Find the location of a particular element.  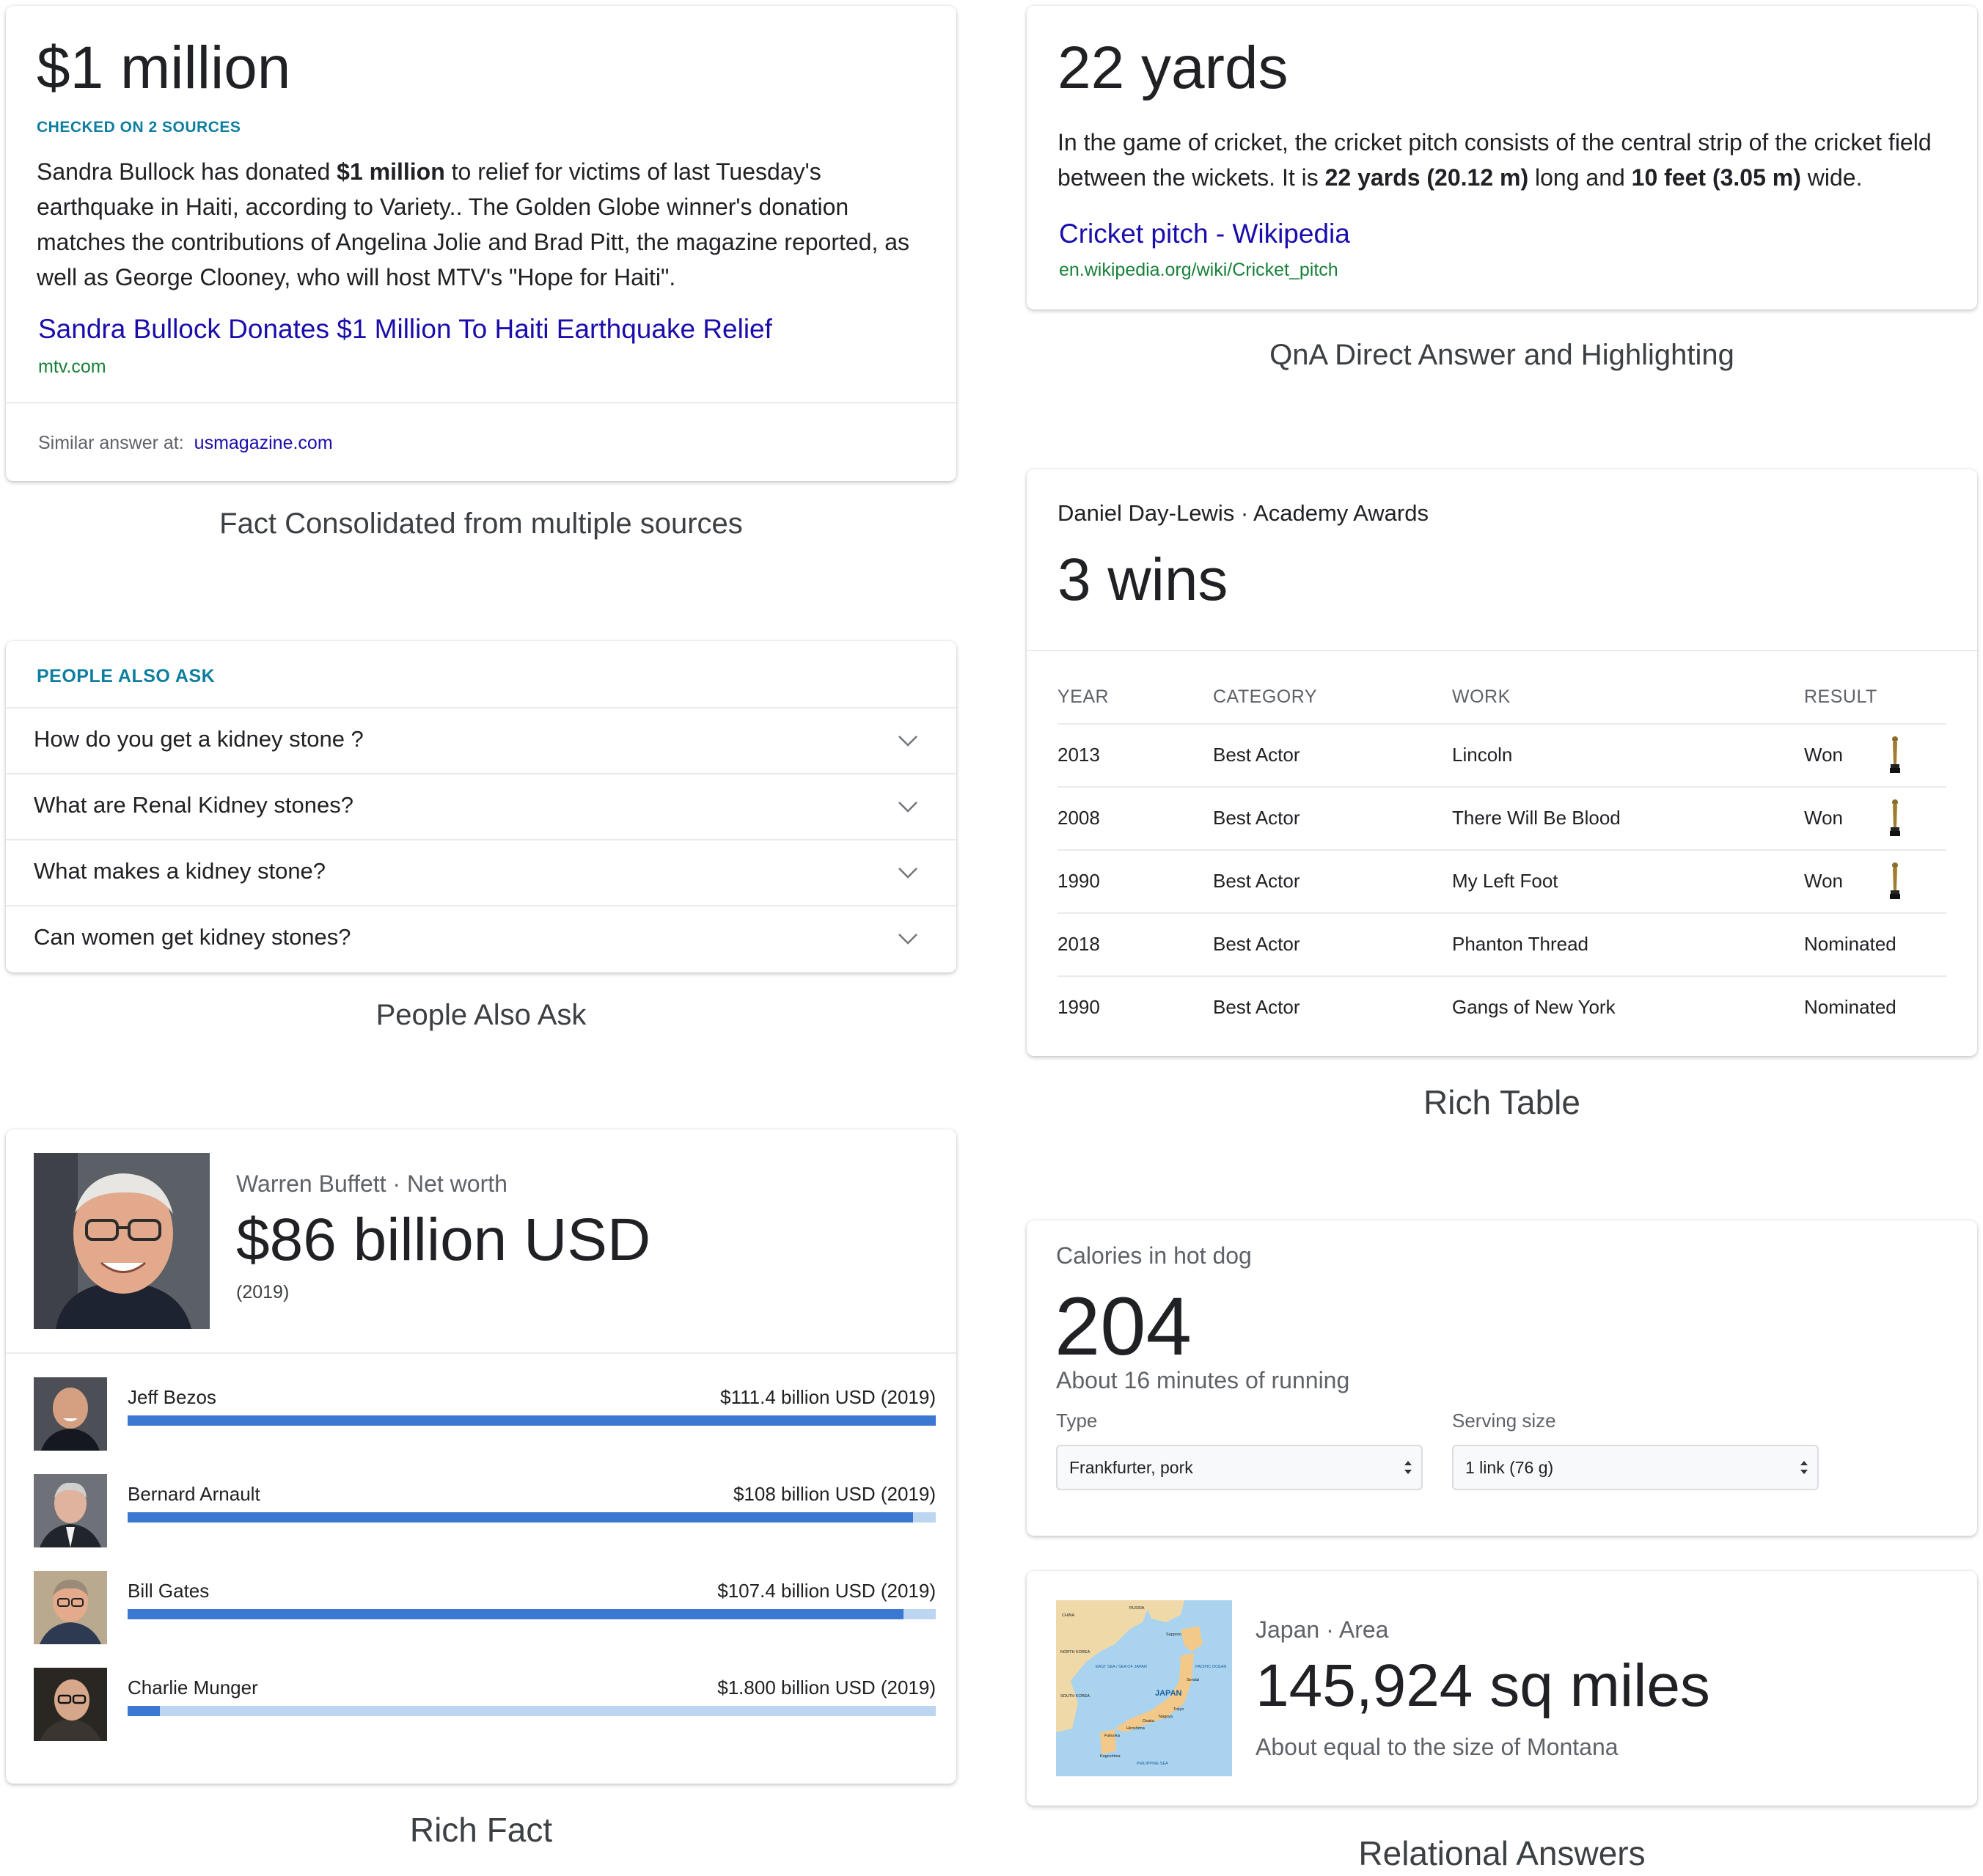

similar-answer-link: usmagazine.com is located at coordinates (263, 443).